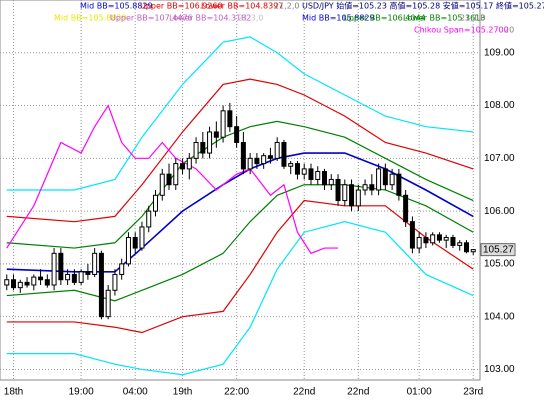  I want to click on x-tick-label: 19th, so click(182, 392).